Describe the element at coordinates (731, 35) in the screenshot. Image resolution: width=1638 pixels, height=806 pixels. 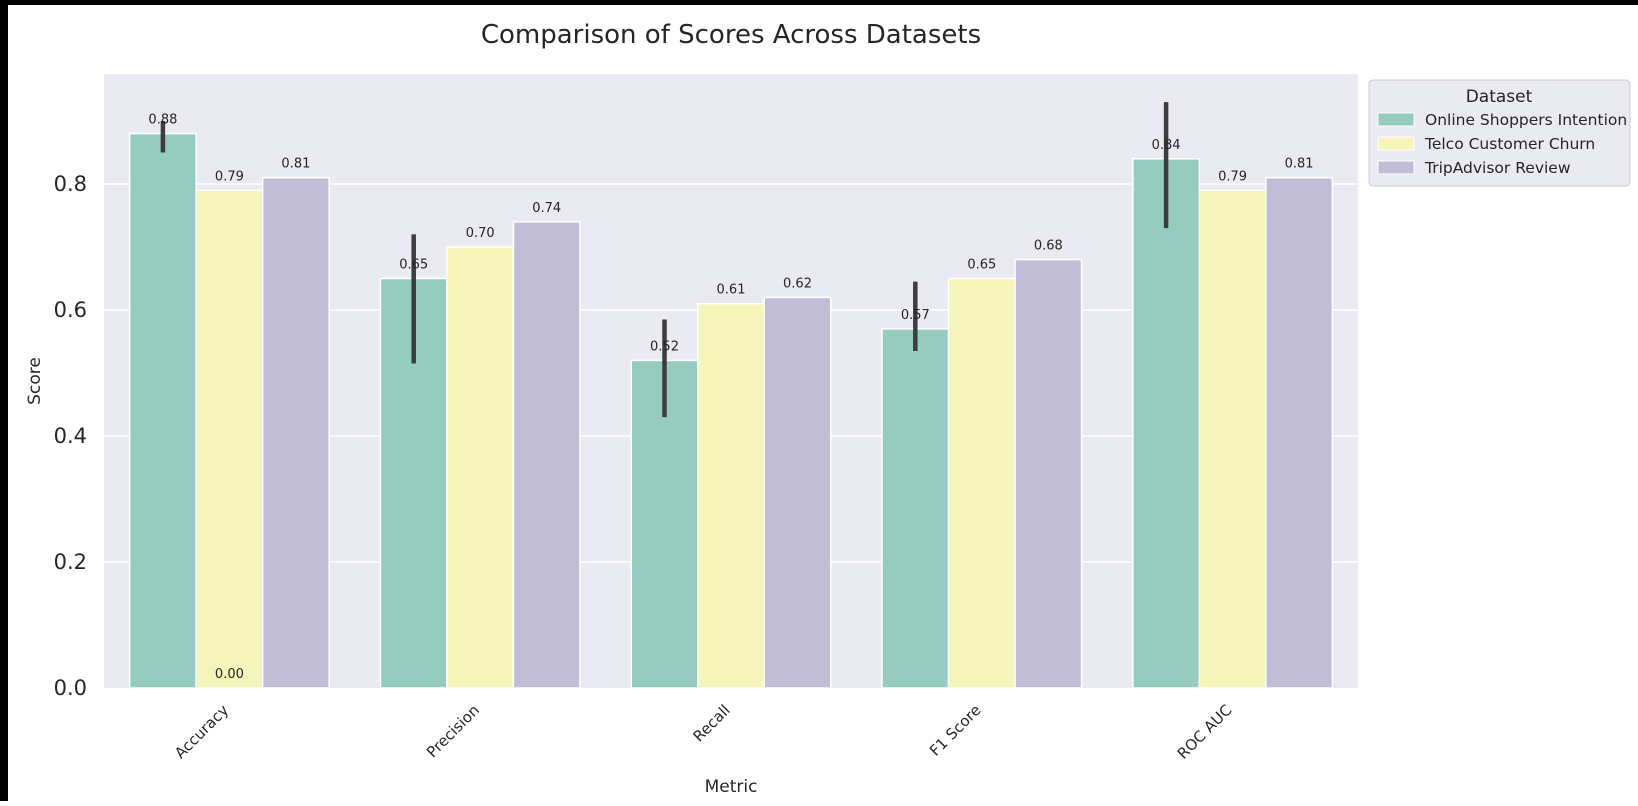
I see `chart-title: Comparison of Scores Across Datasets` at that location.